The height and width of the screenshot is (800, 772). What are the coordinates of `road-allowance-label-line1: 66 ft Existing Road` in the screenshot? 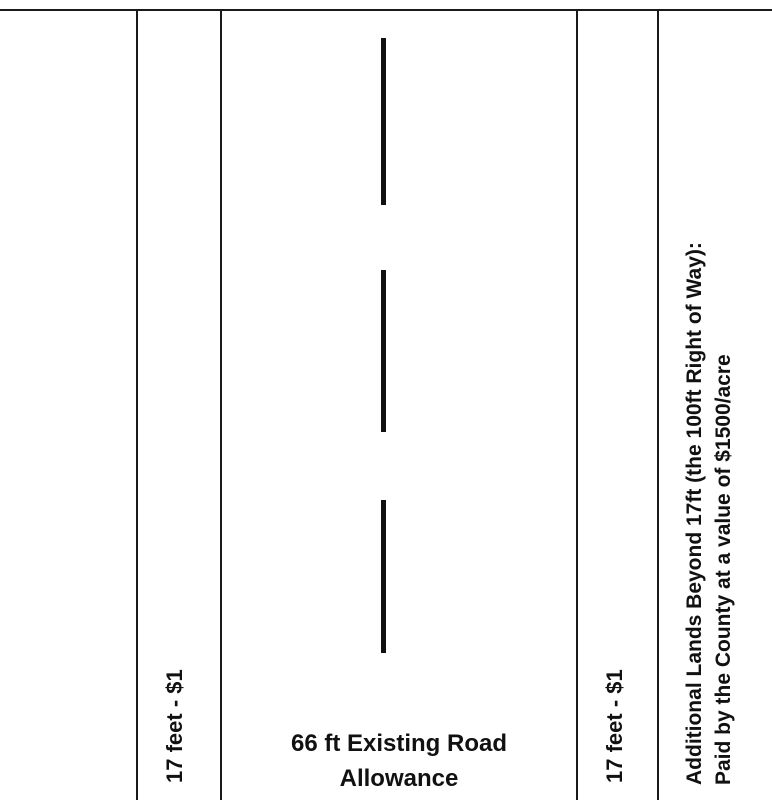 It's located at (399, 743).